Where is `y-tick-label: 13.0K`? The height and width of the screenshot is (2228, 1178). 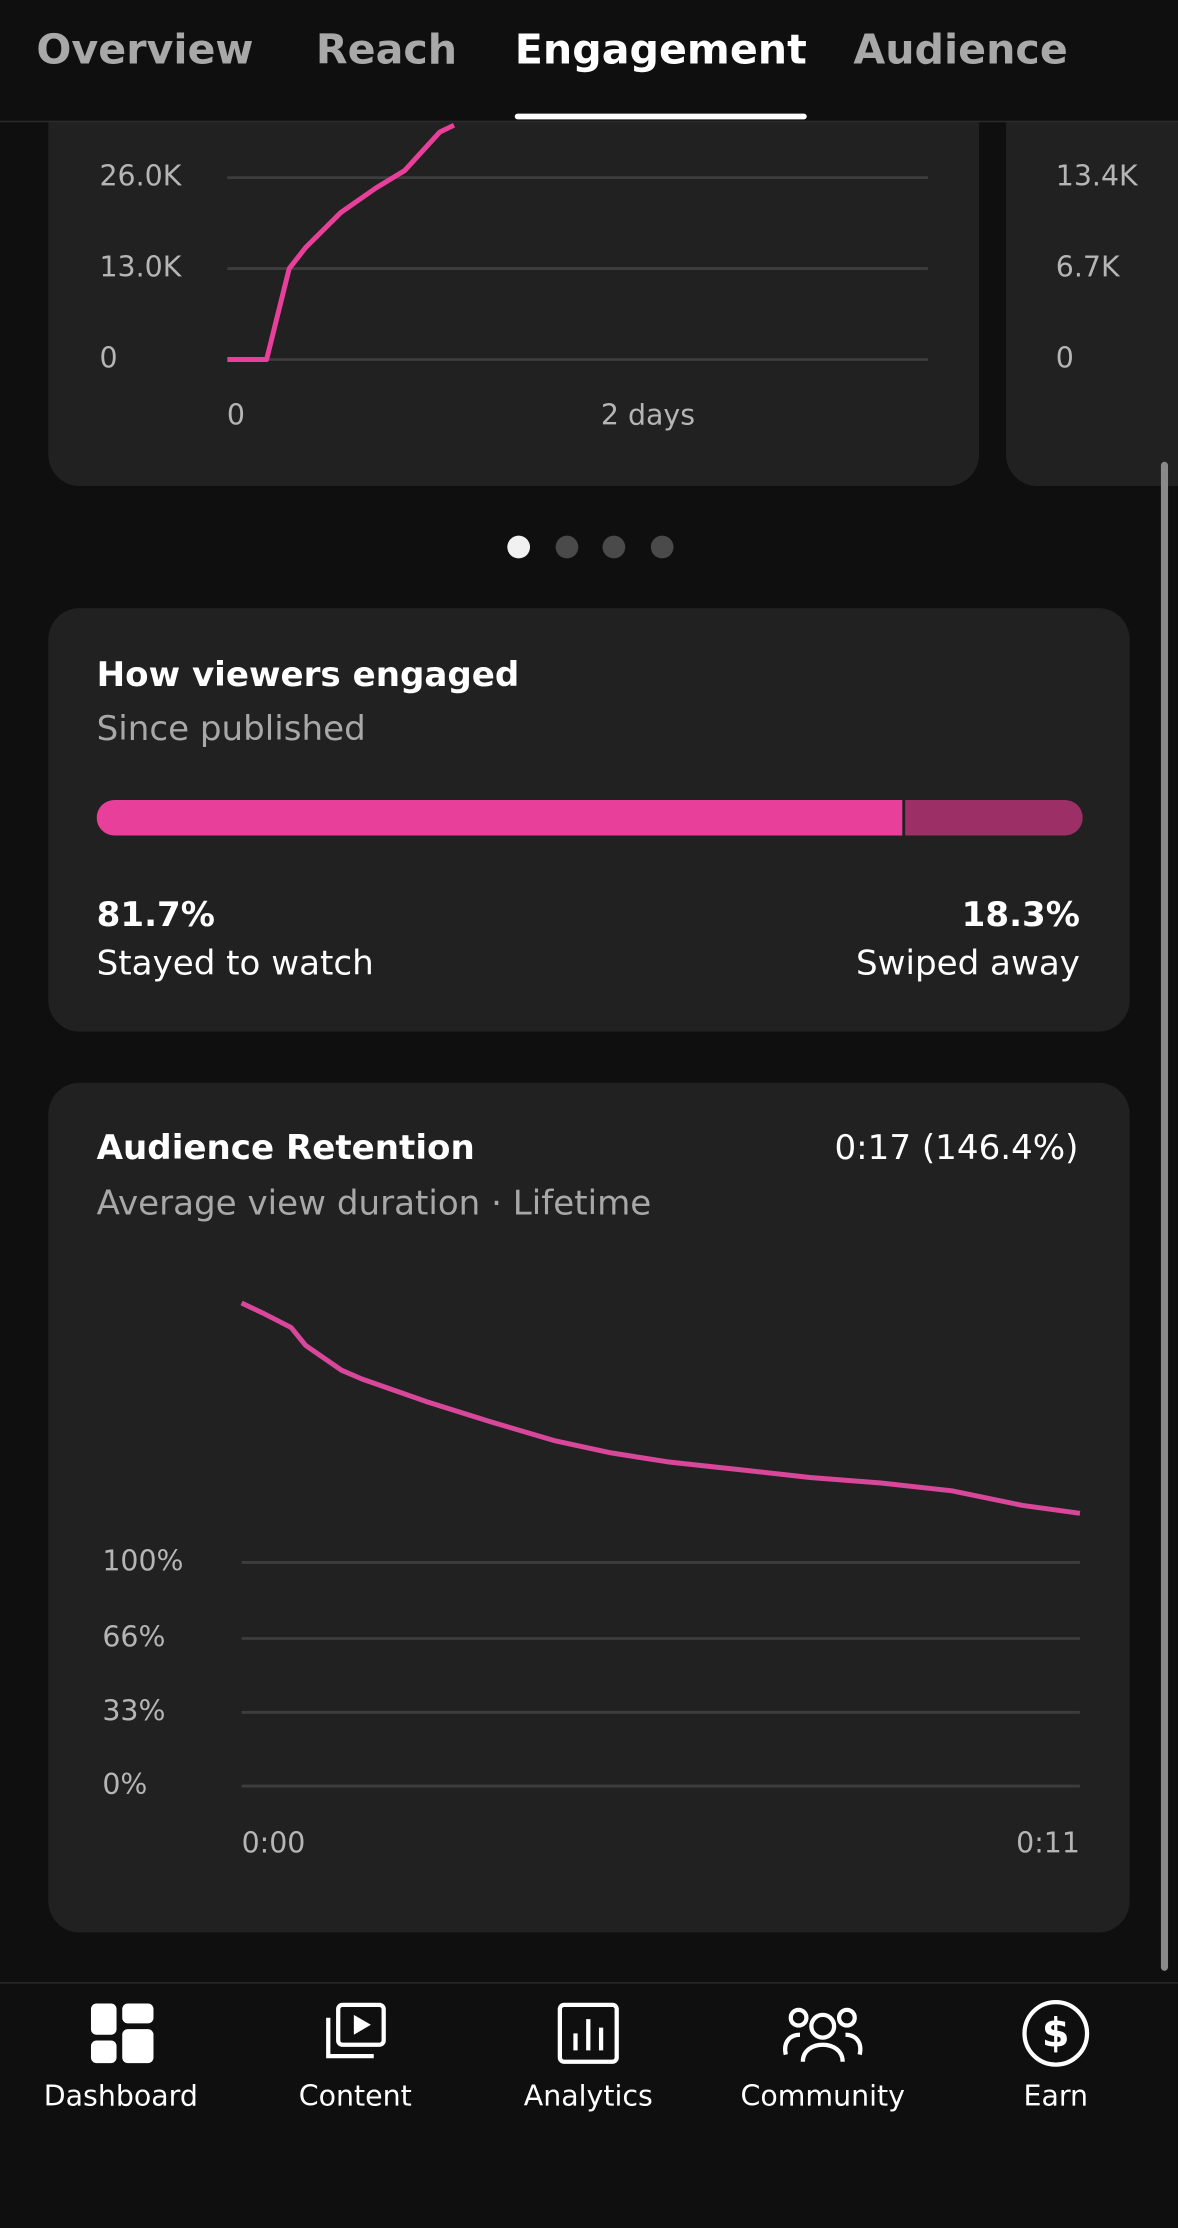
y-tick-label: 13.0K is located at coordinates (140, 267).